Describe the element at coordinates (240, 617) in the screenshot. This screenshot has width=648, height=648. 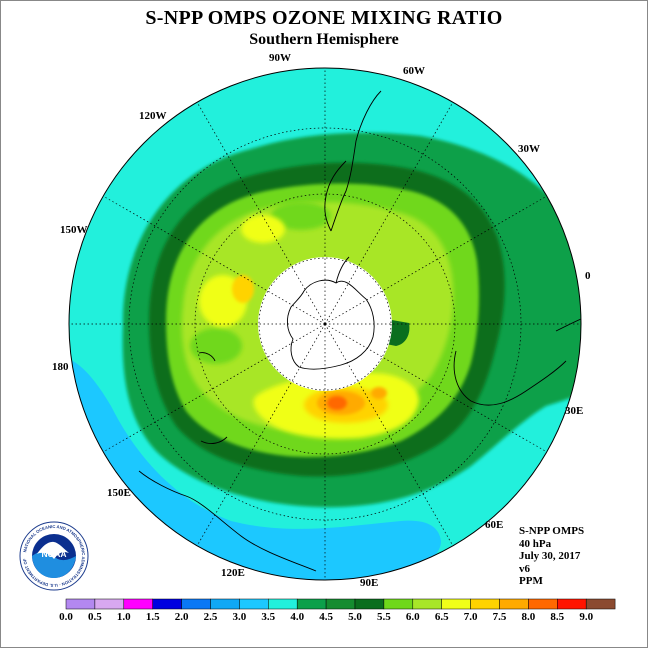
I see `colorbar-tick-label: 3.0` at that location.